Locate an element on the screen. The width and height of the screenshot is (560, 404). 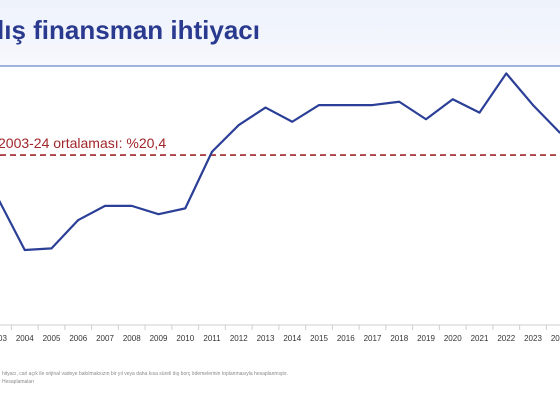
x-tick-label: 2004 is located at coordinates (25, 338).